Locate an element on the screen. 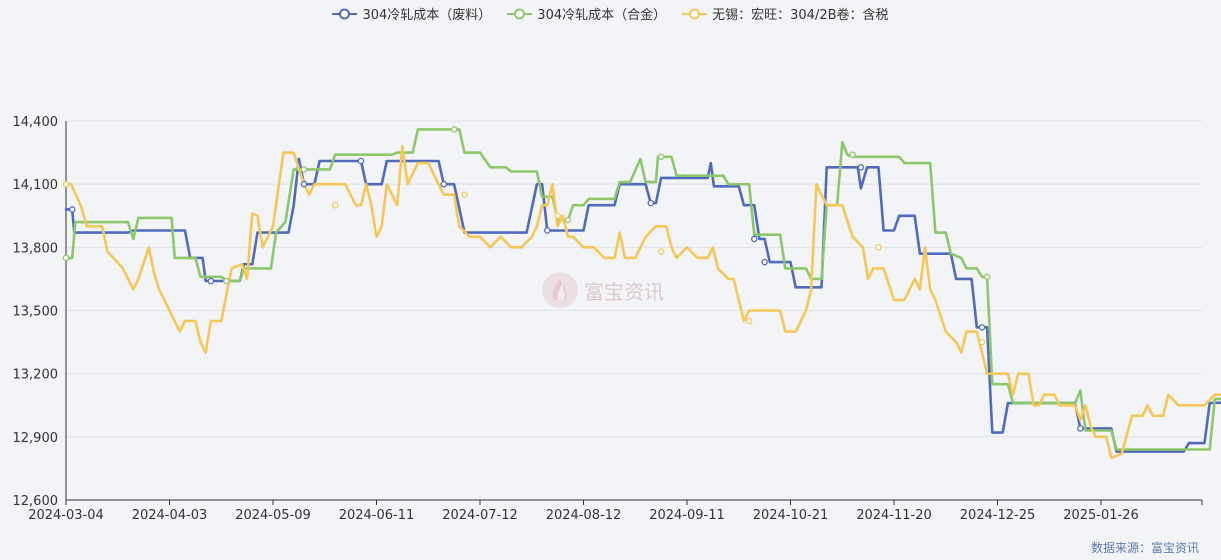 The width and height of the screenshot is (1221, 560). x-tick-label: 2024-10-21 is located at coordinates (791, 515).